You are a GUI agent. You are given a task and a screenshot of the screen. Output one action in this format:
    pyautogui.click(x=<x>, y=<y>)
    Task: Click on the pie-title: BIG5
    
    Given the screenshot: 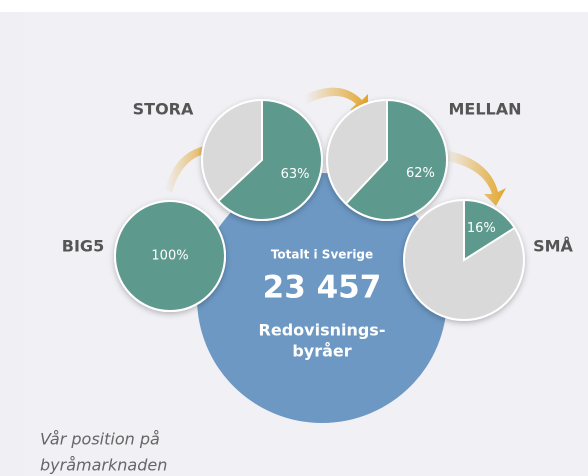 What is the action you would take?
    pyautogui.click(x=83, y=246)
    